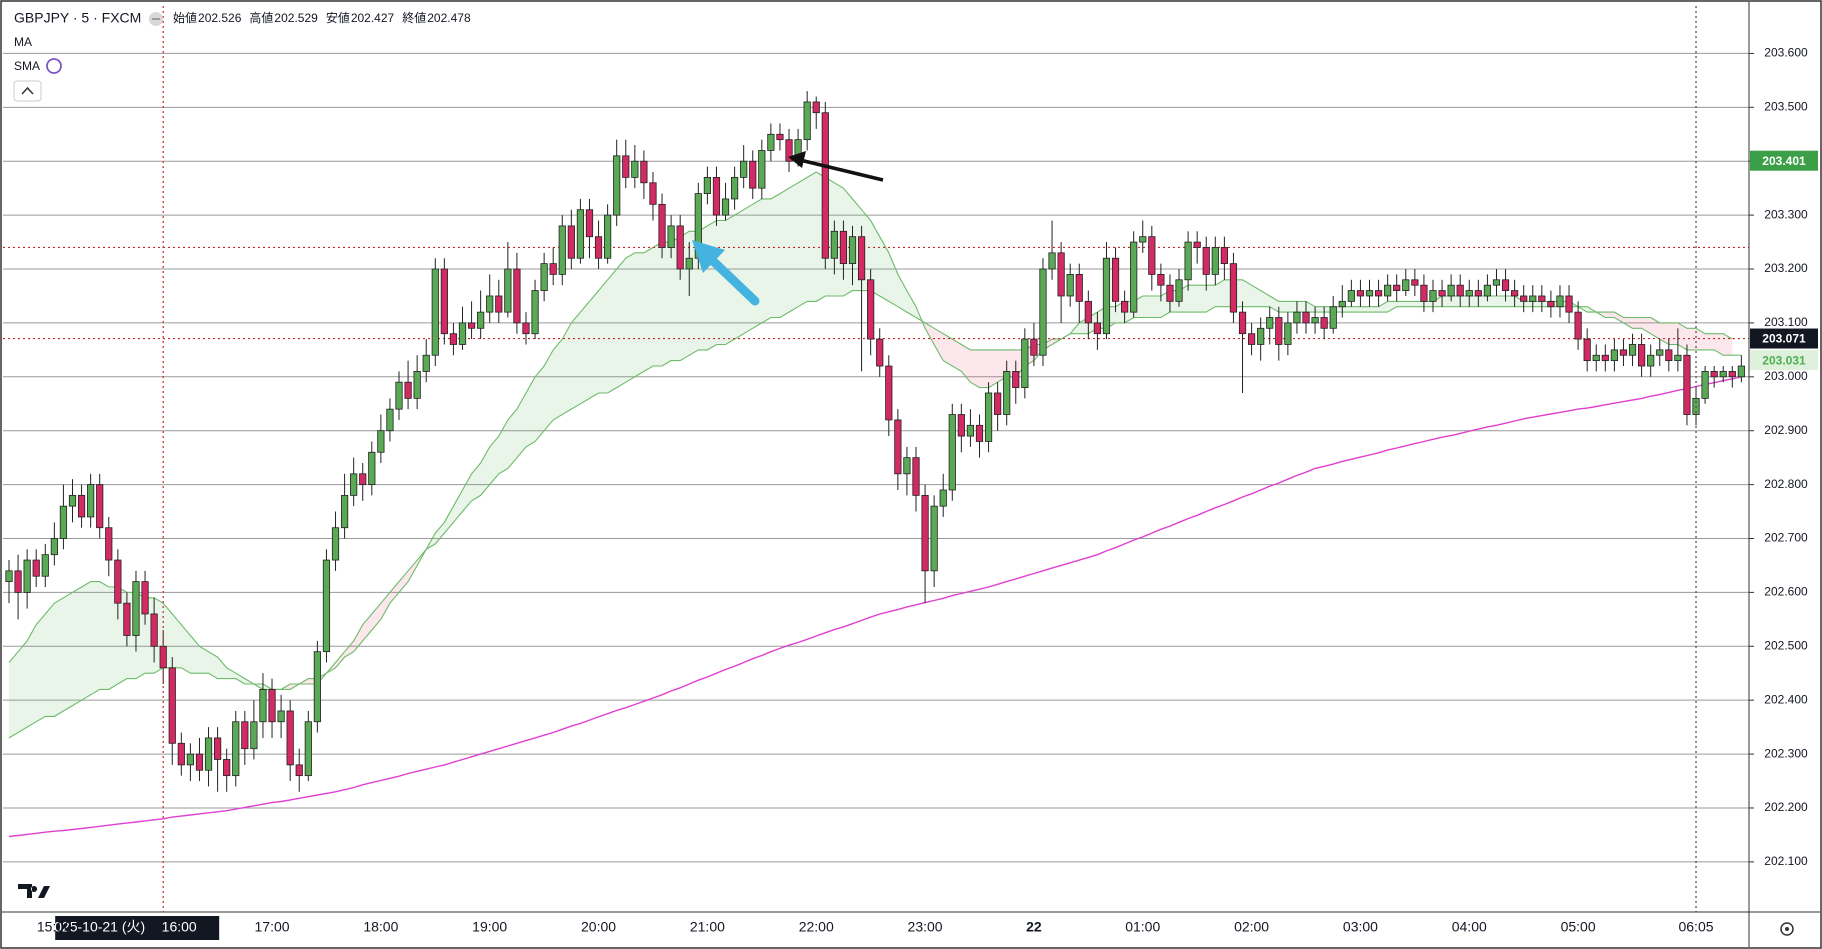 Image resolution: width=1822 pixels, height=949 pixels. Describe the element at coordinates (261, 17) in the screenshot. I see `ohlc-label: 高値` at that location.